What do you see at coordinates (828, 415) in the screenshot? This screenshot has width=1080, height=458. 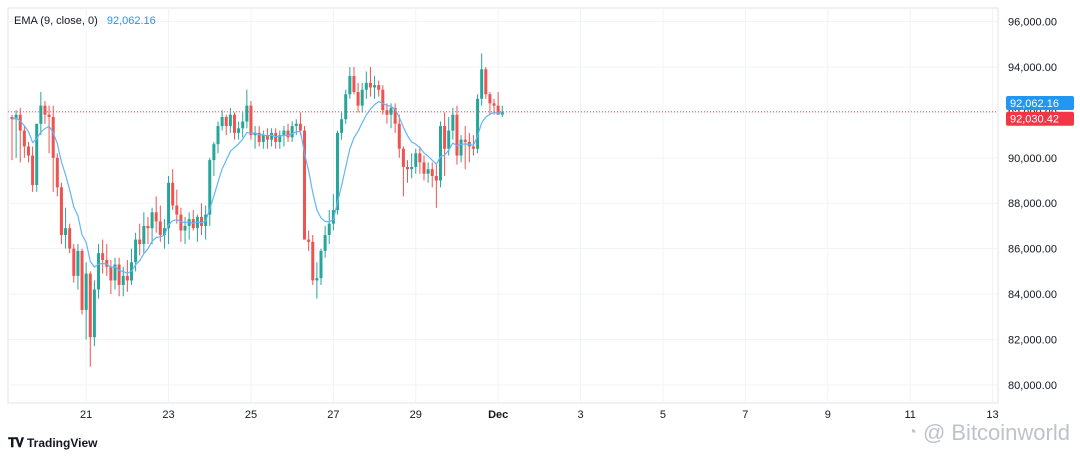 I see `x-tick-label: 9` at bounding box center [828, 415].